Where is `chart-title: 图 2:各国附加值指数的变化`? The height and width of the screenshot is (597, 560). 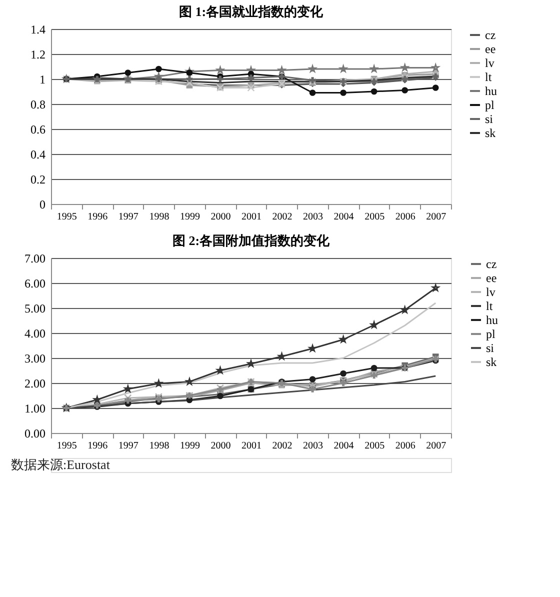
chart-title: 图 2:各国附加值指数的变化 is located at coordinates (251, 240).